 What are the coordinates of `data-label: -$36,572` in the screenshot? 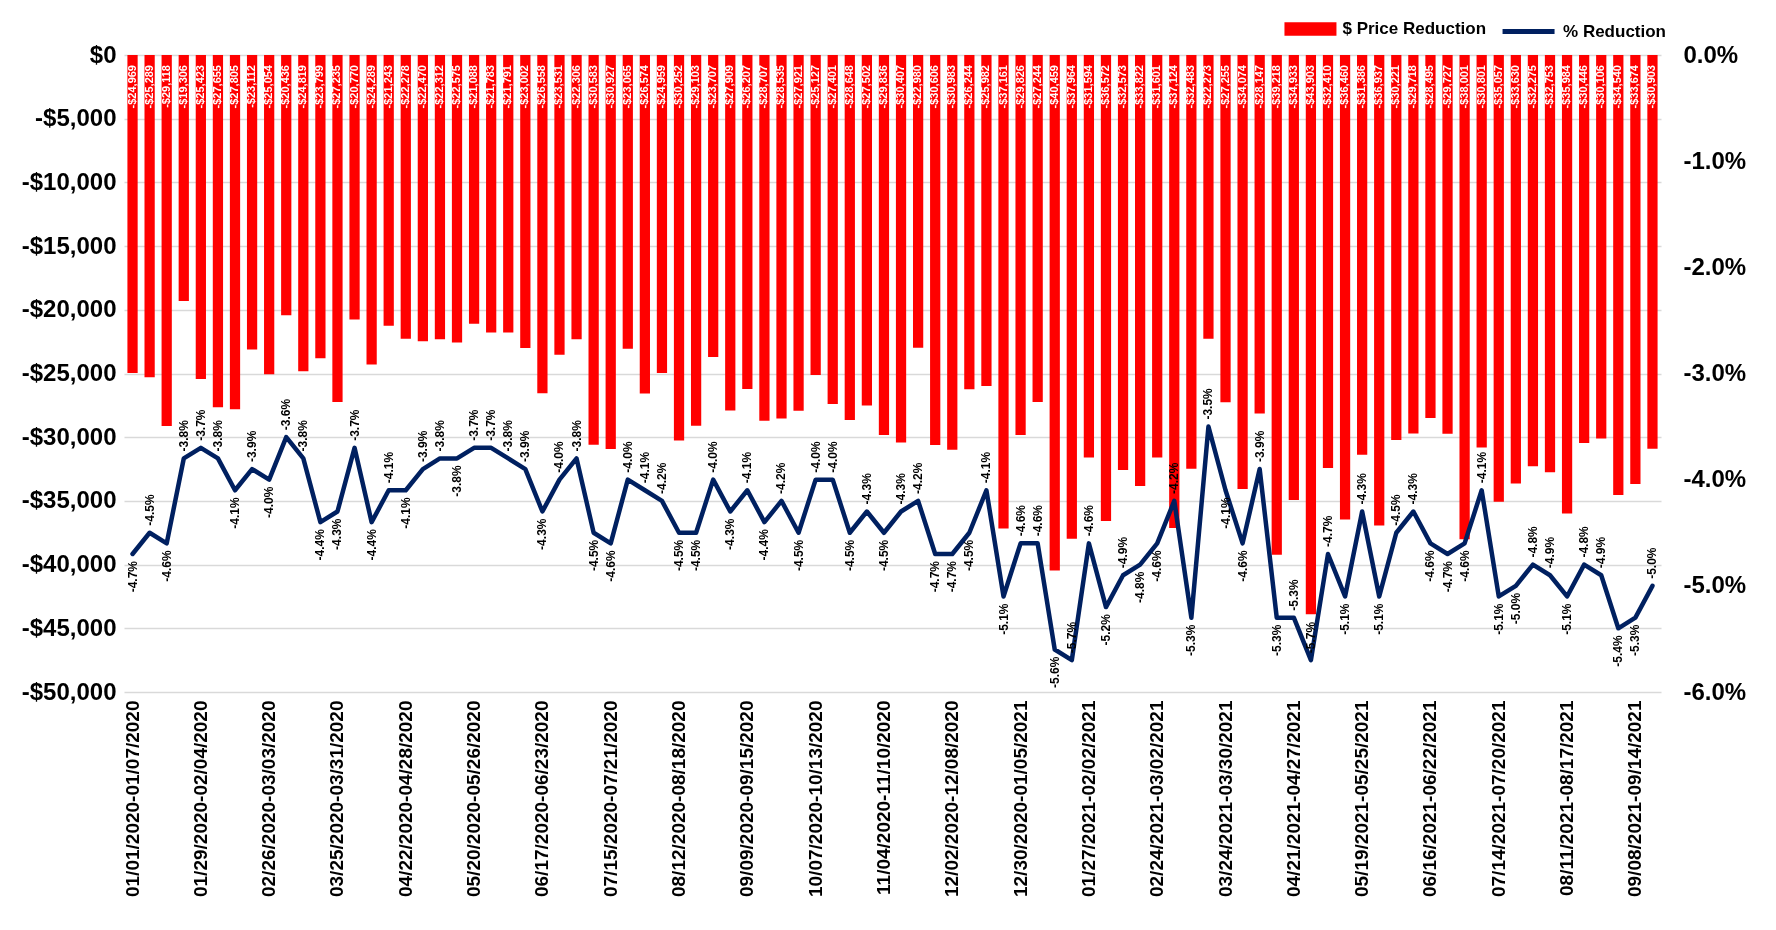 It's located at (1104, 87).